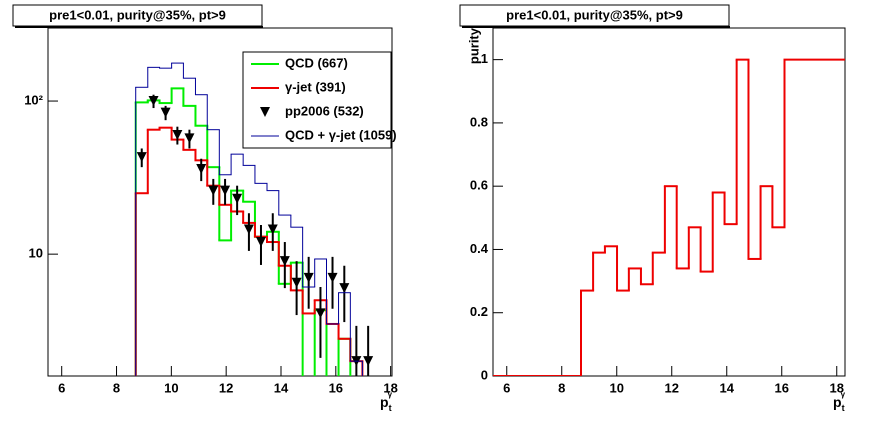 This screenshot has width=896, height=422. I want to click on y-tick-label: 0.8, so click(479, 121).